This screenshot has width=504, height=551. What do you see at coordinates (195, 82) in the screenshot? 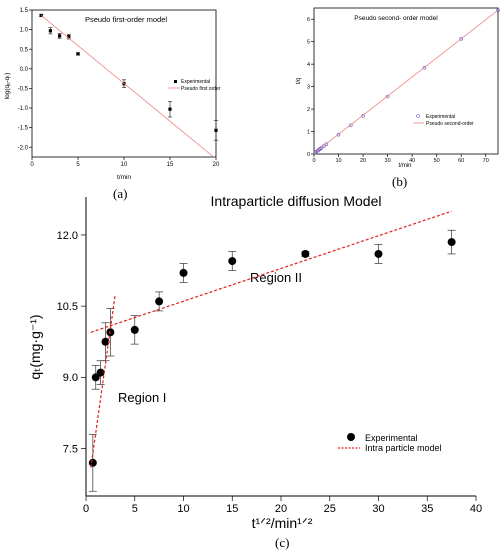
I see `chart-a-legend-experimental: Experimental` at bounding box center [195, 82].